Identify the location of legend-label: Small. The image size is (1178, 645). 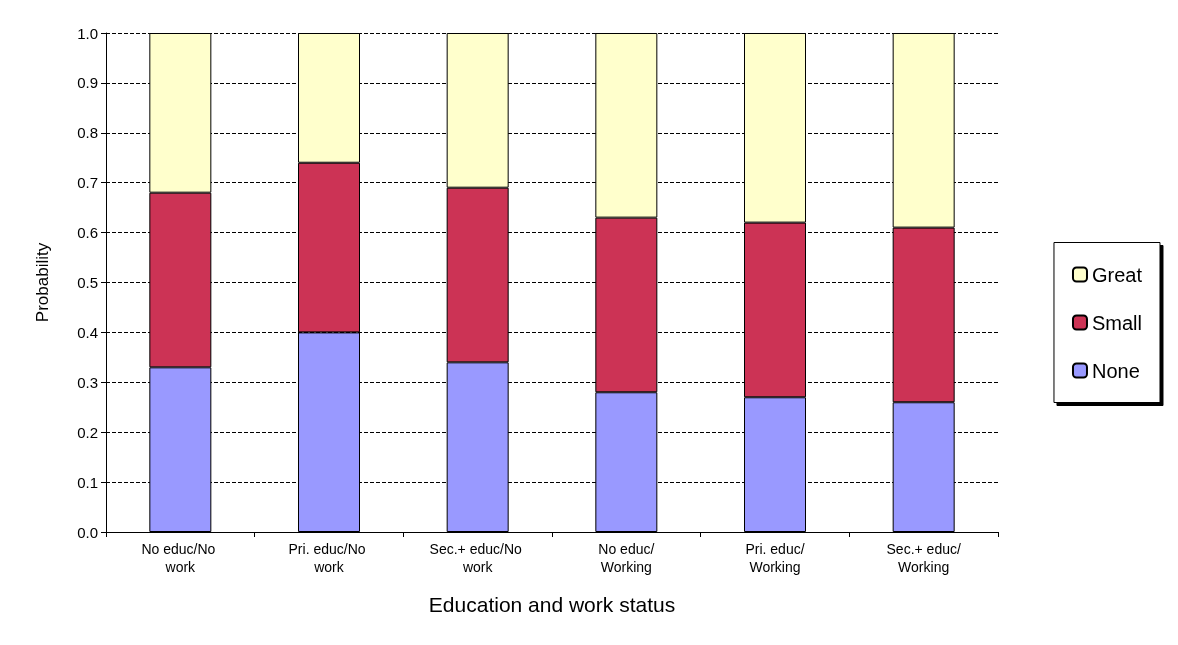
(1116, 322).